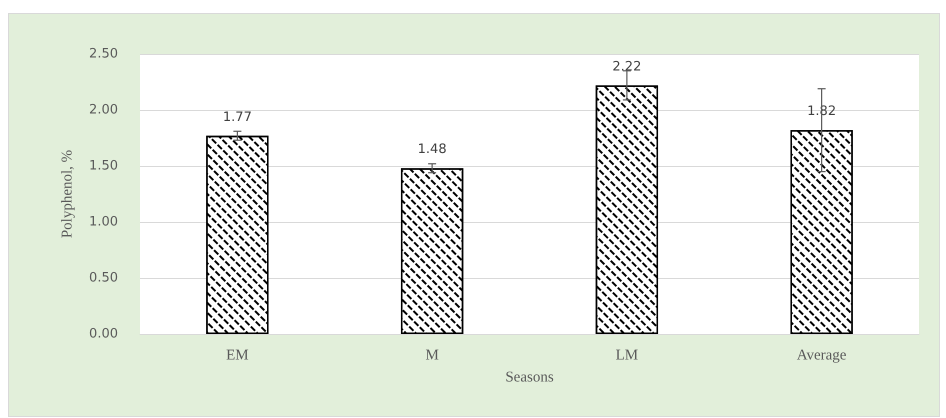 The image size is (946, 418). I want to click on y-tick-label: 1.00, so click(103, 222).